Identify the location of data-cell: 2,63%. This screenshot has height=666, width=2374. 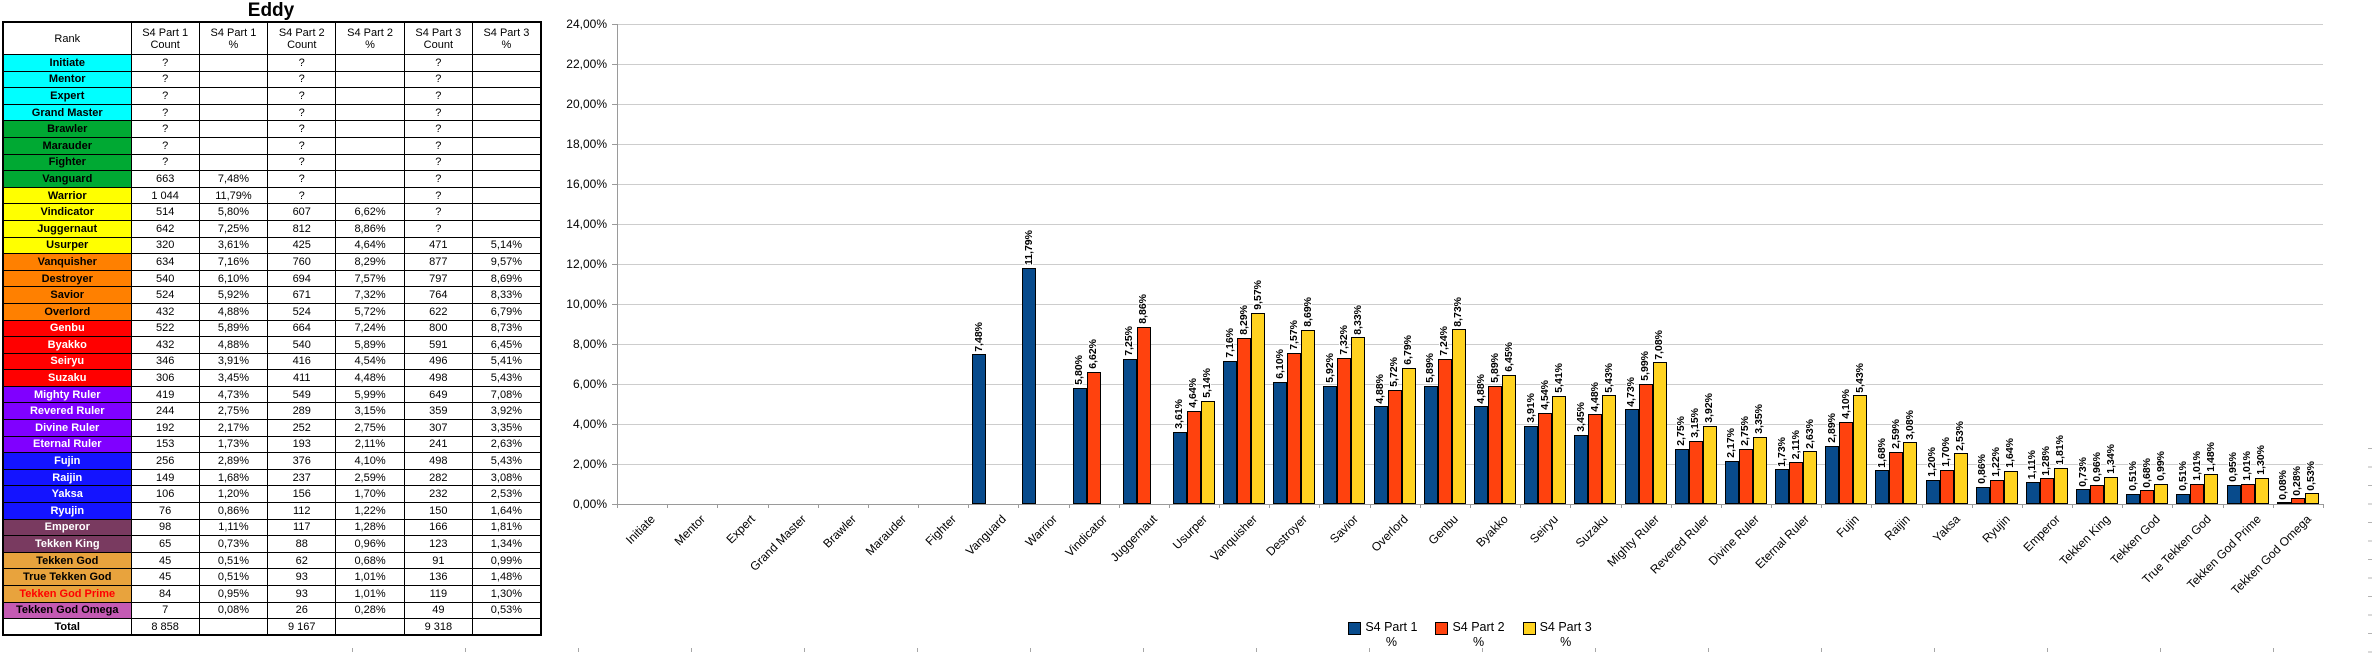
(506, 444).